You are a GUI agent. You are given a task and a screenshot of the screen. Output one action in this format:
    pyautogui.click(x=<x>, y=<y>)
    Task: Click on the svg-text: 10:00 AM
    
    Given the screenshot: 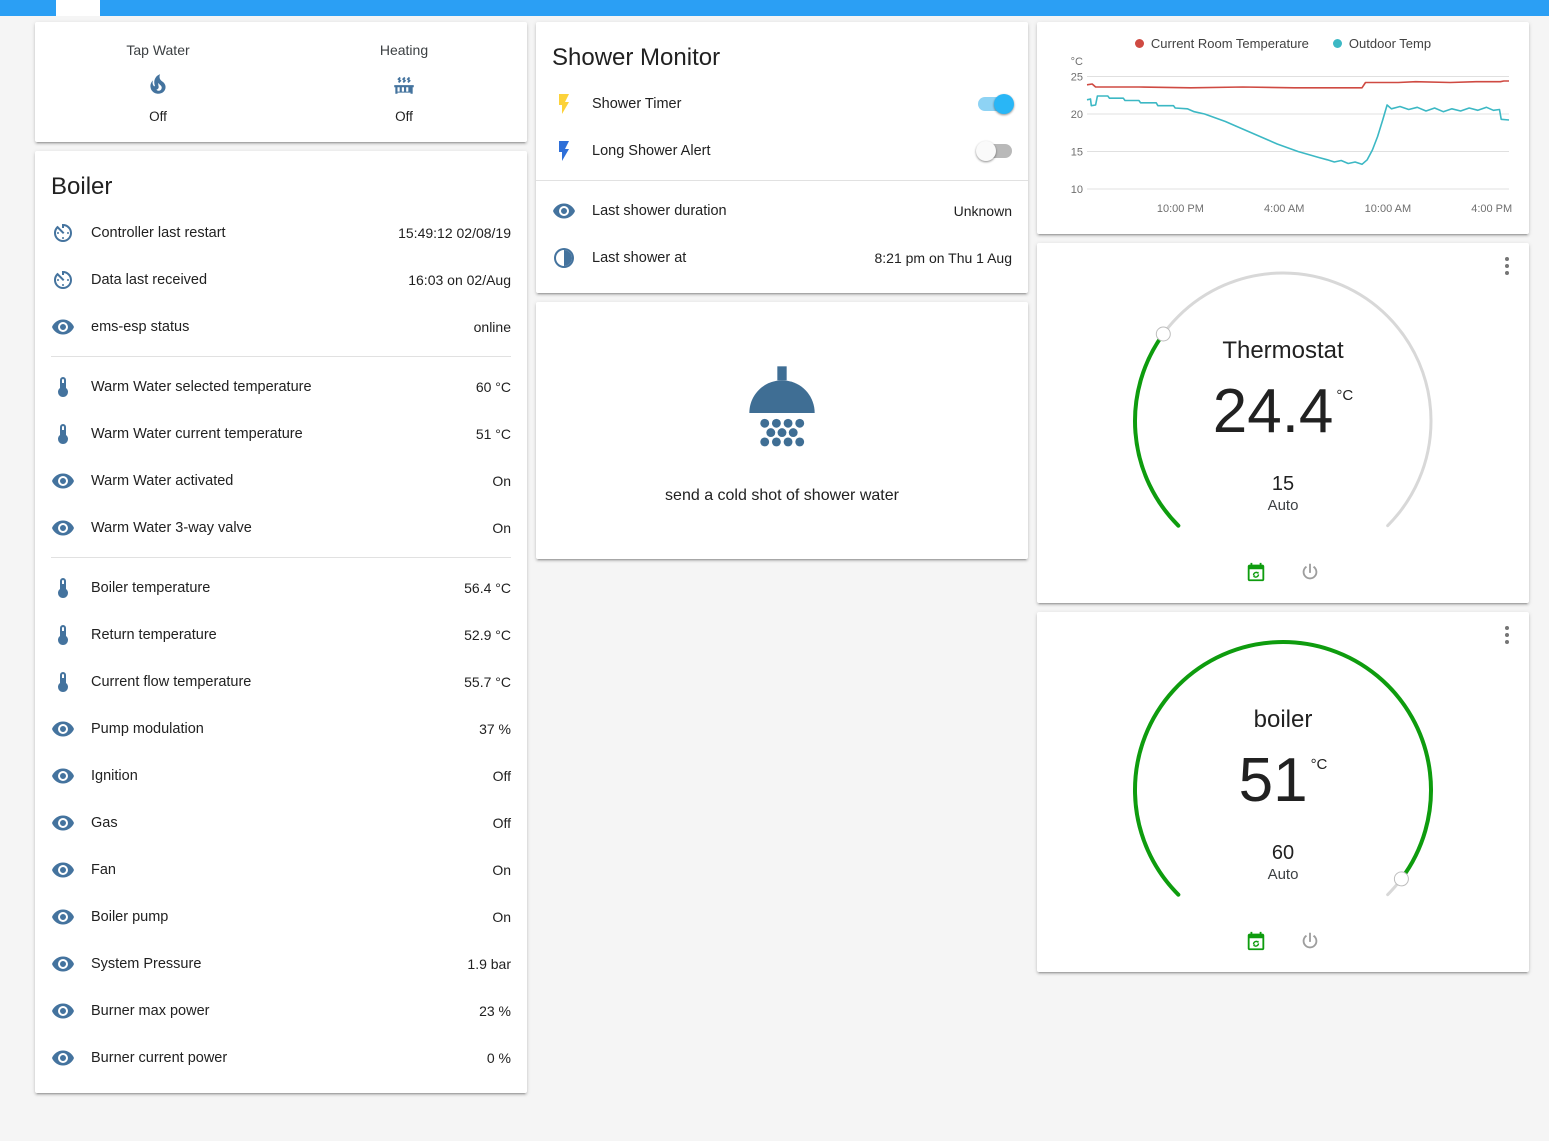 What is the action you would take?
    pyautogui.click(x=1388, y=209)
    